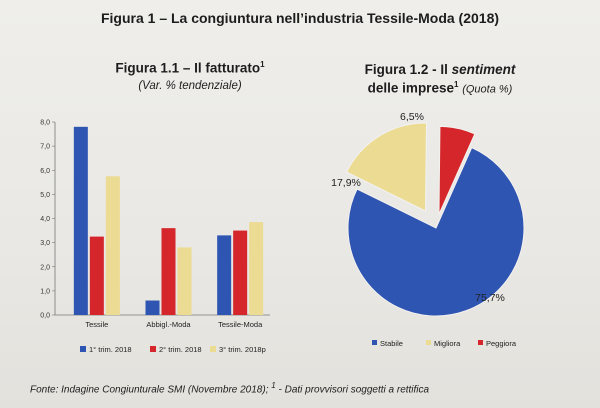 This screenshot has width=600, height=408. Describe the element at coordinates (346, 183) in the screenshot. I see `pie-value-label: 17,9%` at that location.